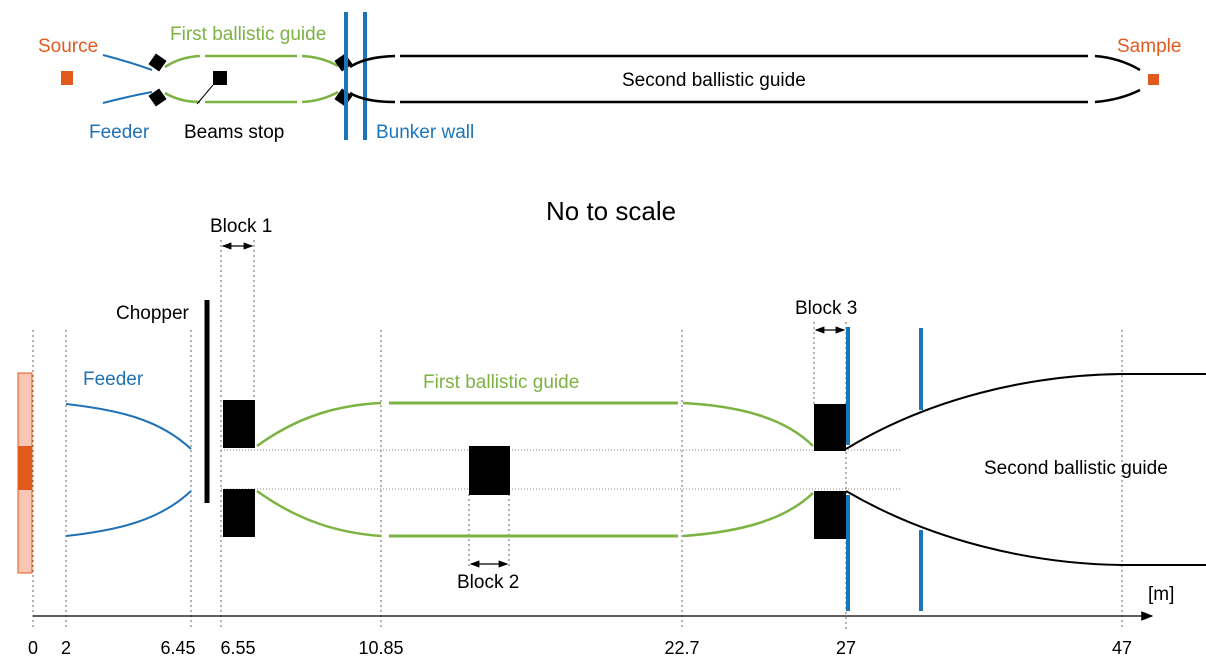 The height and width of the screenshot is (659, 1206). I want to click on source-emission-area, so click(25, 468).